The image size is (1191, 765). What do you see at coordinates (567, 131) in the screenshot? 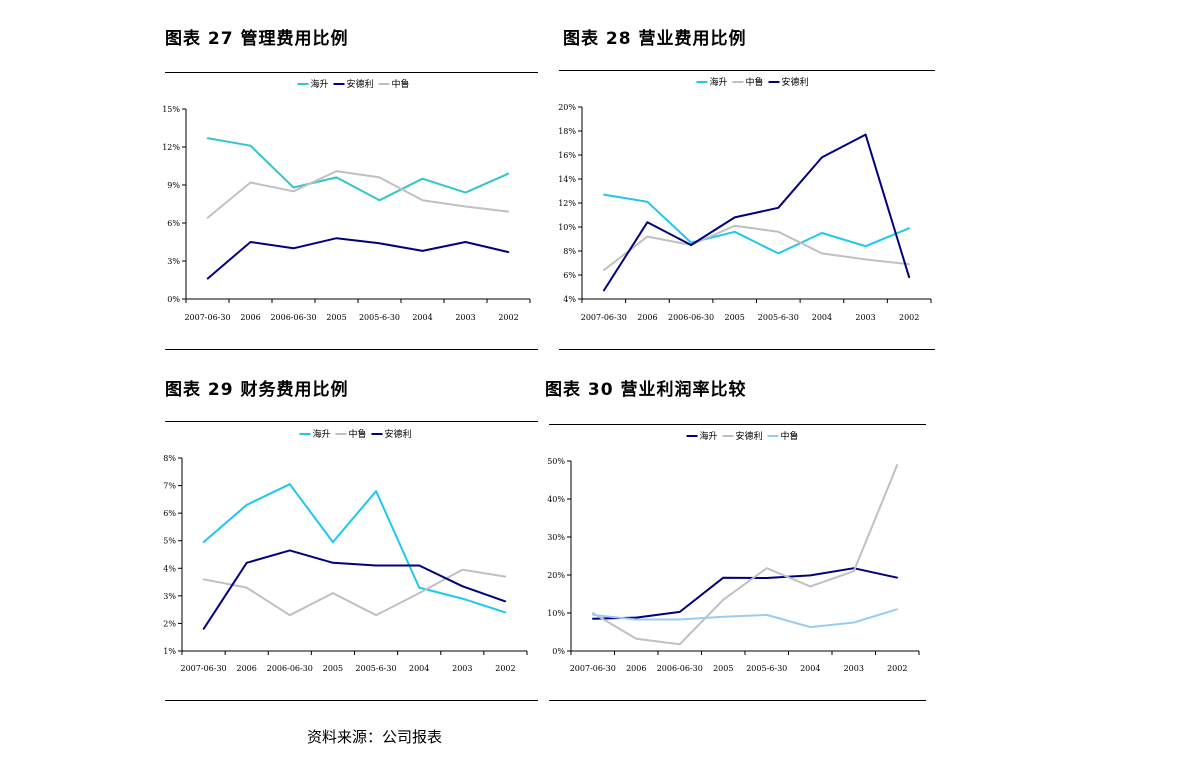
I see `y-tick-label: 18%` at bounding box center [567, 131].